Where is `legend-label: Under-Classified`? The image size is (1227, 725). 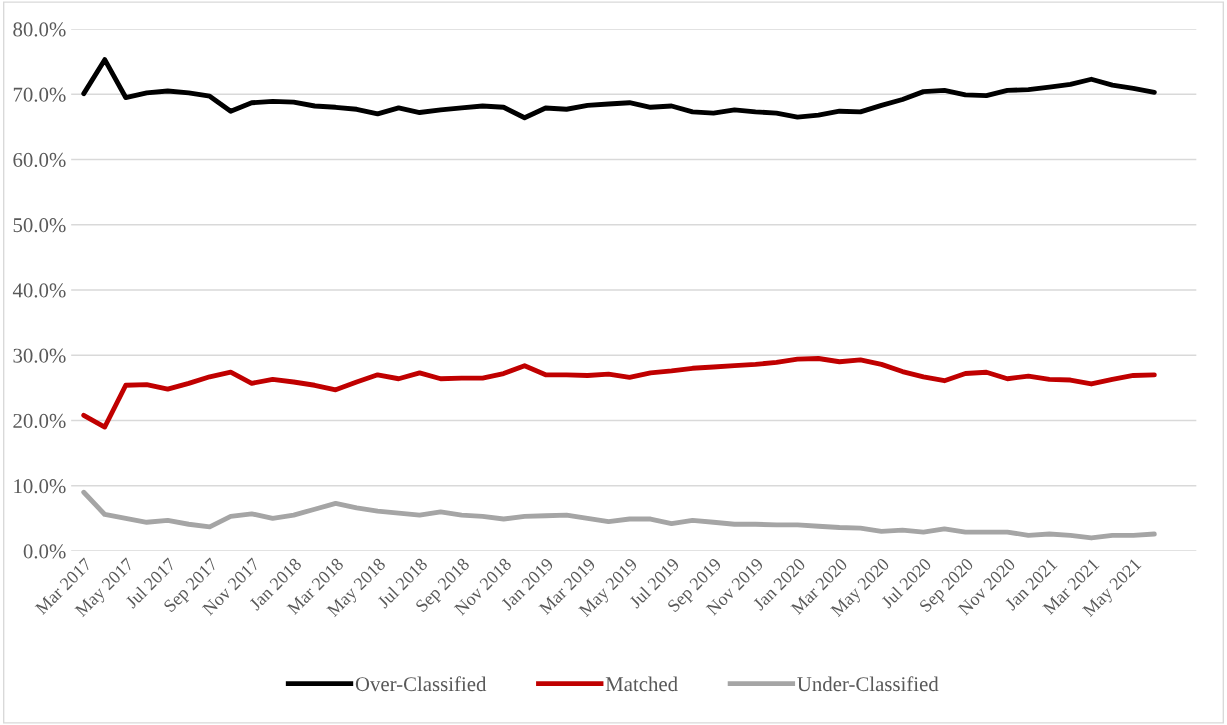 legend-label: Under-Classified is located at coordinates (868, 684).